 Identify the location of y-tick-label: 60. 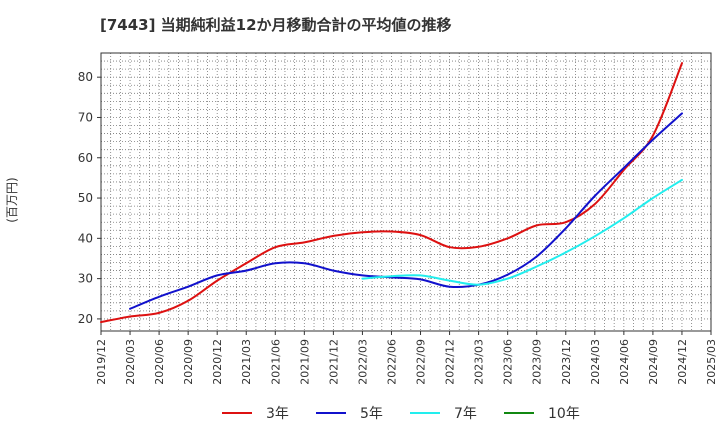
(85, 158).